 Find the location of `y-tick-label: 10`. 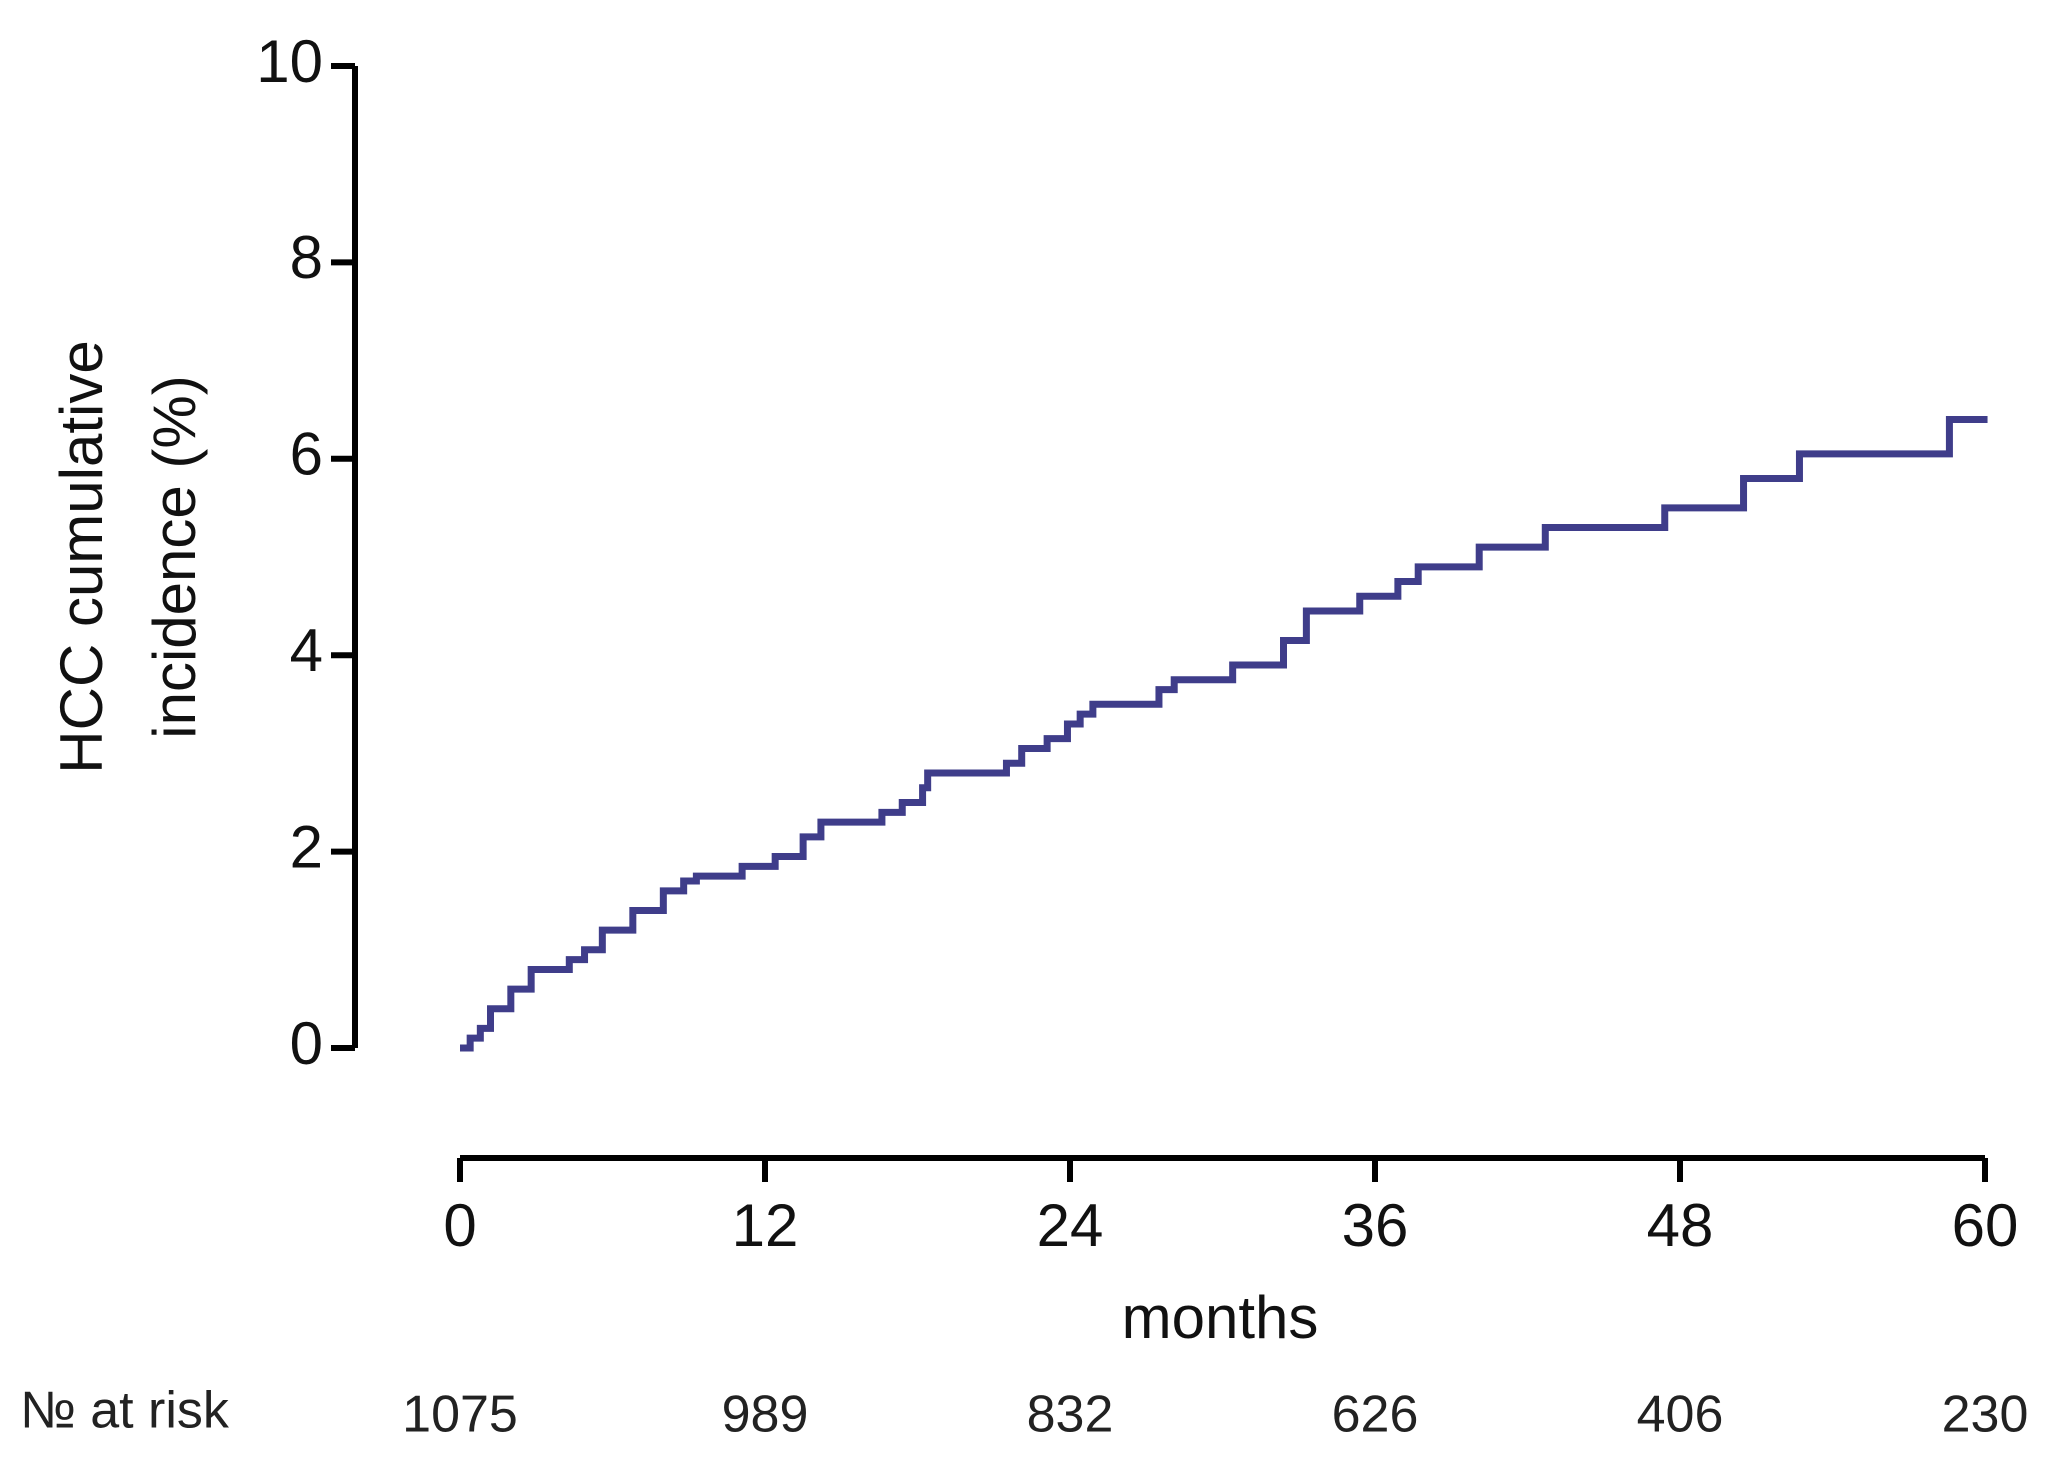

y-tick-label: 10 is located at coordinates (289, 61).